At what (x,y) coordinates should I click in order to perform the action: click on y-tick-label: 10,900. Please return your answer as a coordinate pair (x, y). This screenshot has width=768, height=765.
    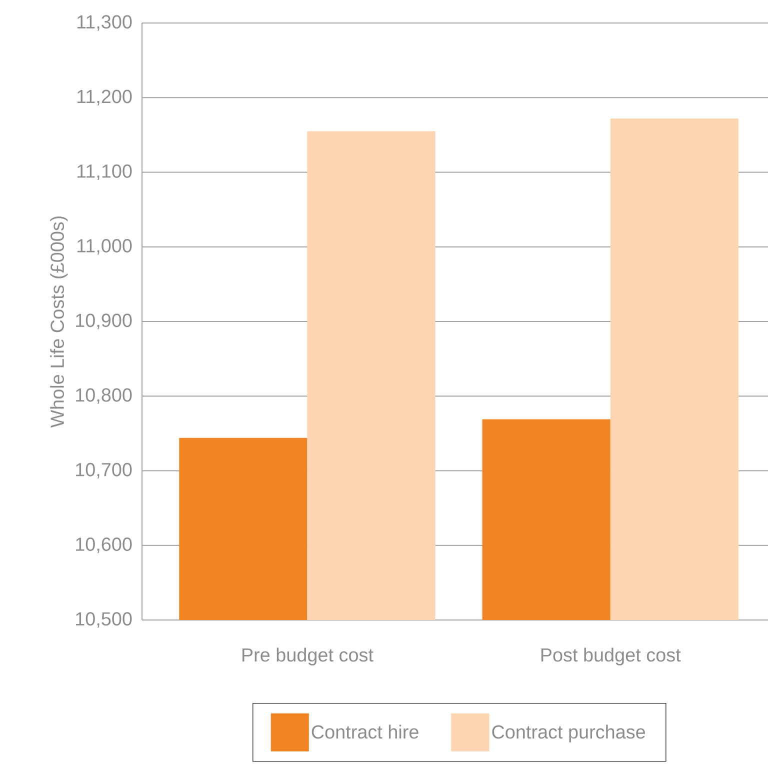
    Looking at the image, I should click on (104, 322).